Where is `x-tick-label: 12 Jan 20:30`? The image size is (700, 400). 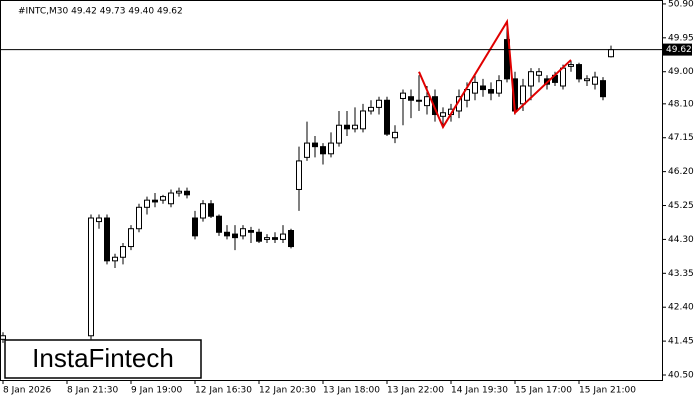
x-tick-label: 12 Jan 20:30 is located at coordinates (287, 391).